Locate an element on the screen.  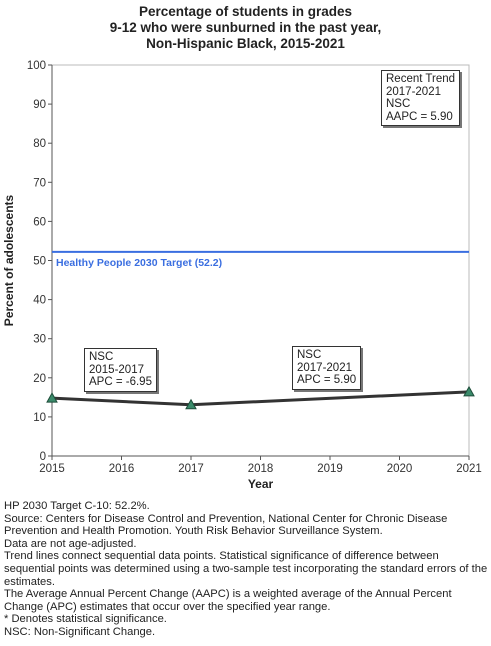
x-tick-label: 2015 is located at coordinates (52, 469).